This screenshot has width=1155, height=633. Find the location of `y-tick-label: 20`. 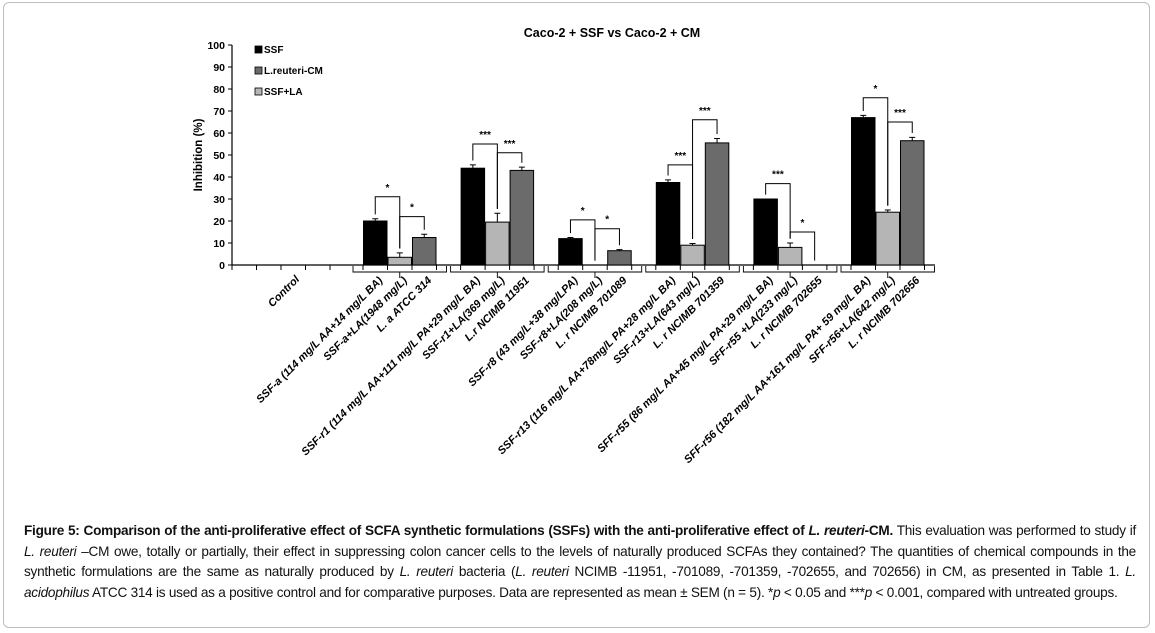

y-tick-label: 20 is located at coordinates (219, 222).